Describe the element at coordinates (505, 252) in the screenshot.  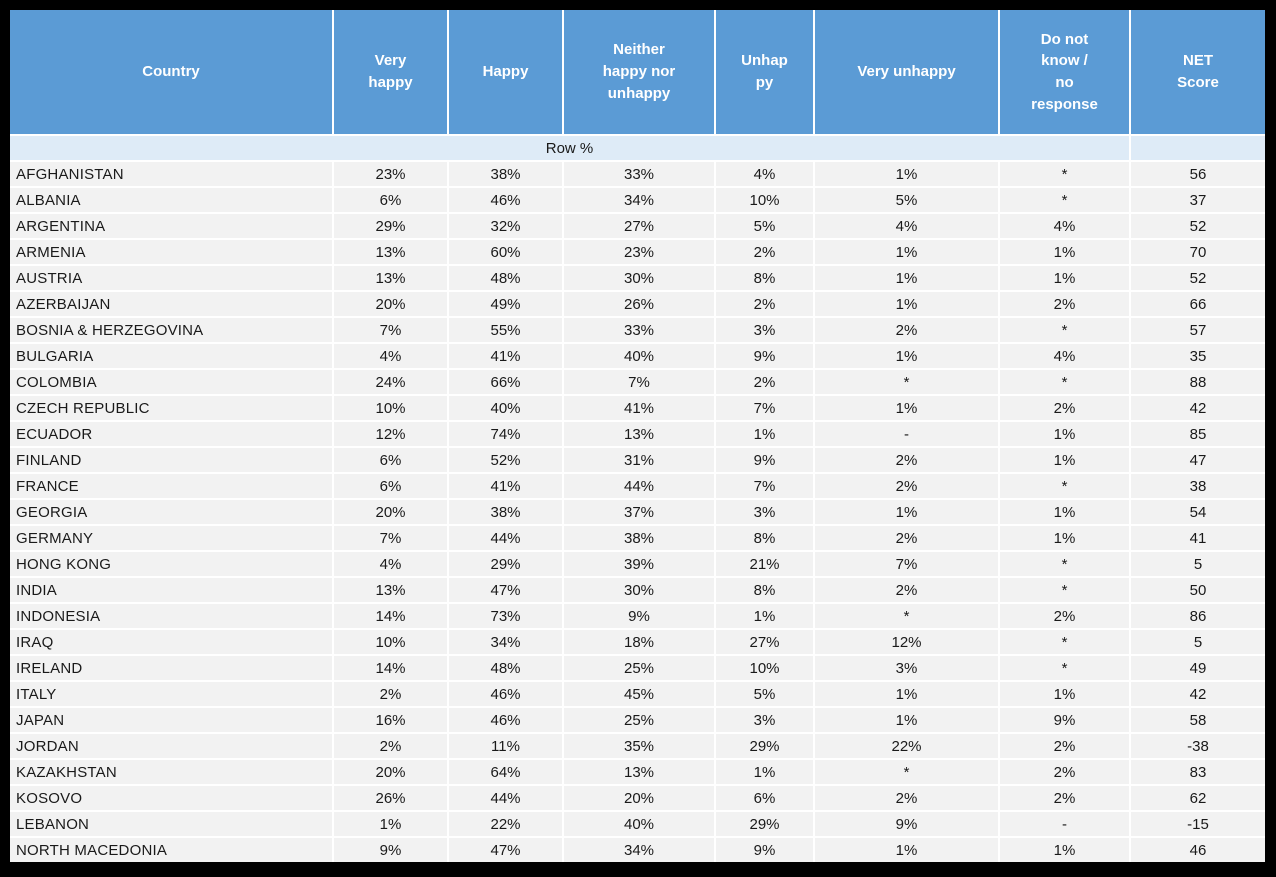
I see `value-cell: 60%` at that location.